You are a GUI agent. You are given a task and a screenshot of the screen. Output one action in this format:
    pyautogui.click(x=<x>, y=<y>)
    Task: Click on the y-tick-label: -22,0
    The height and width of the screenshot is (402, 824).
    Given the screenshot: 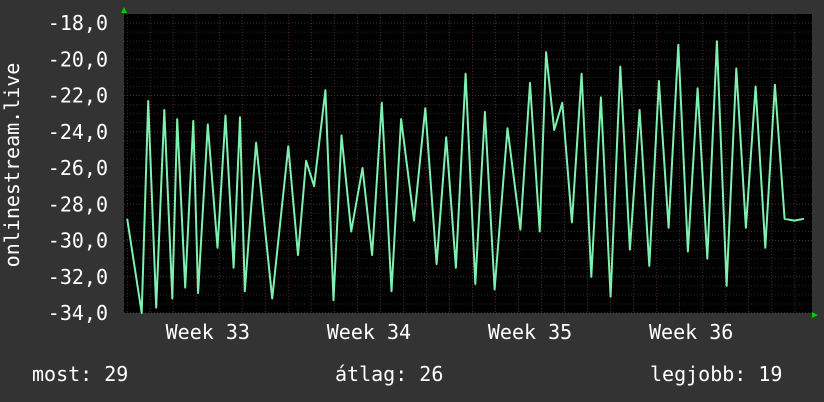 What is the action you would take?
    pyautogui.click(x=78, y=96)
    